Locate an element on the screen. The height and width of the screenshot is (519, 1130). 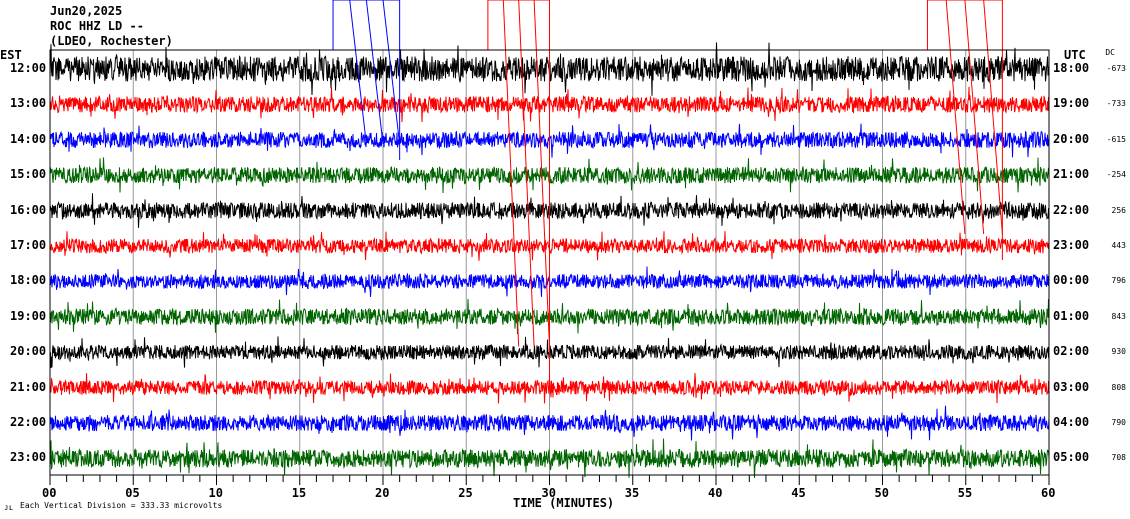
utc-hour-label: 21:00 is located at coordinates (1071, 174).